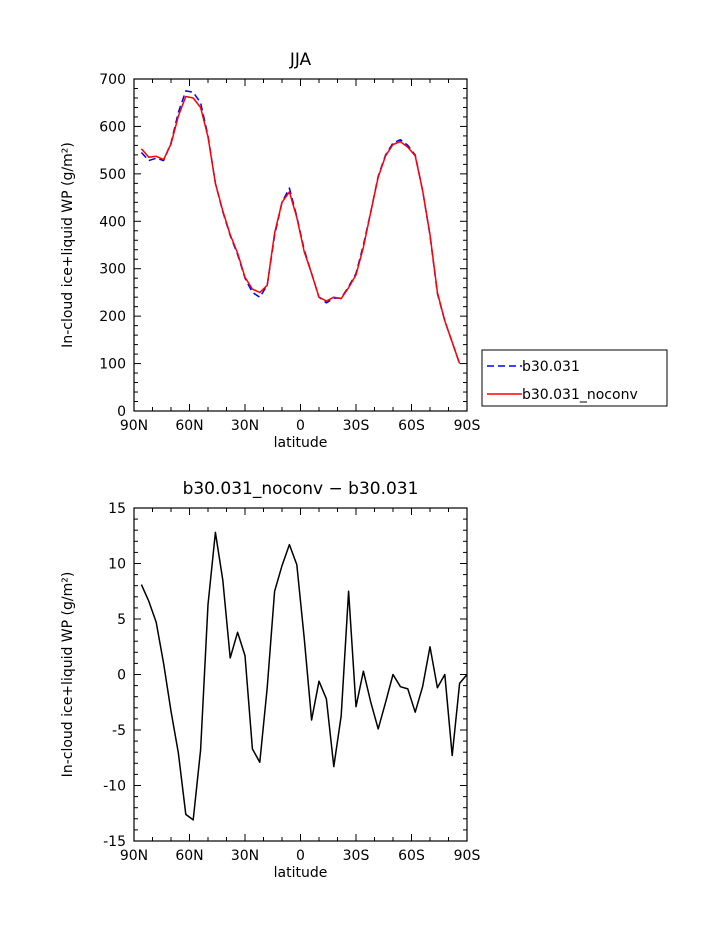  I want to click on y-tick-label: 300, so click(112, 270).